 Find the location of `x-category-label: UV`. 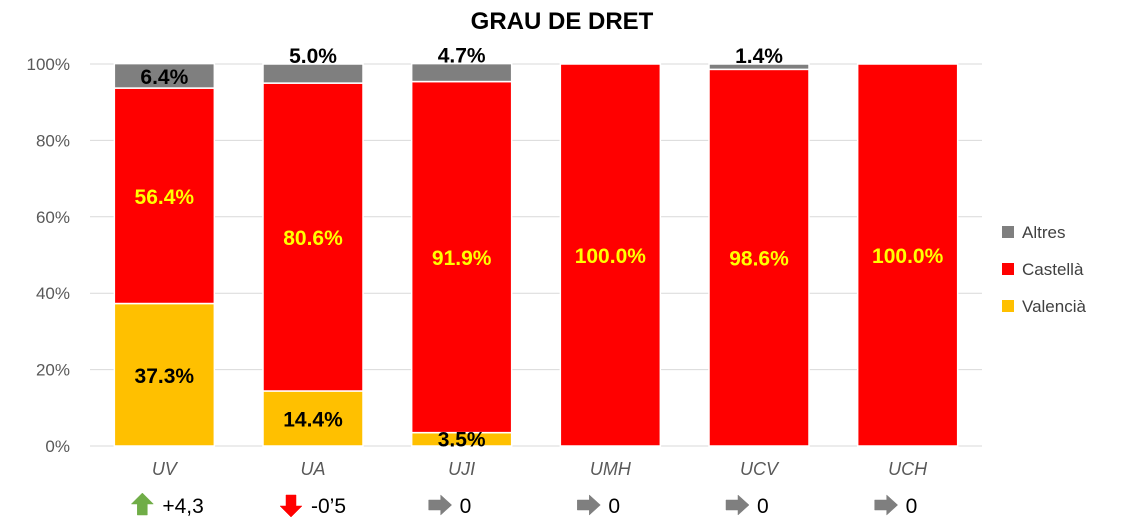

x-category-label: UV is located at coordinates (165, 469).